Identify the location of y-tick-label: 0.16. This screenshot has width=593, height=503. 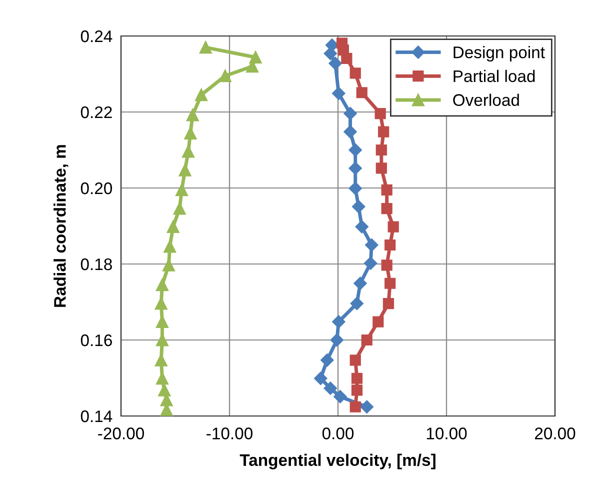
(96, 340).